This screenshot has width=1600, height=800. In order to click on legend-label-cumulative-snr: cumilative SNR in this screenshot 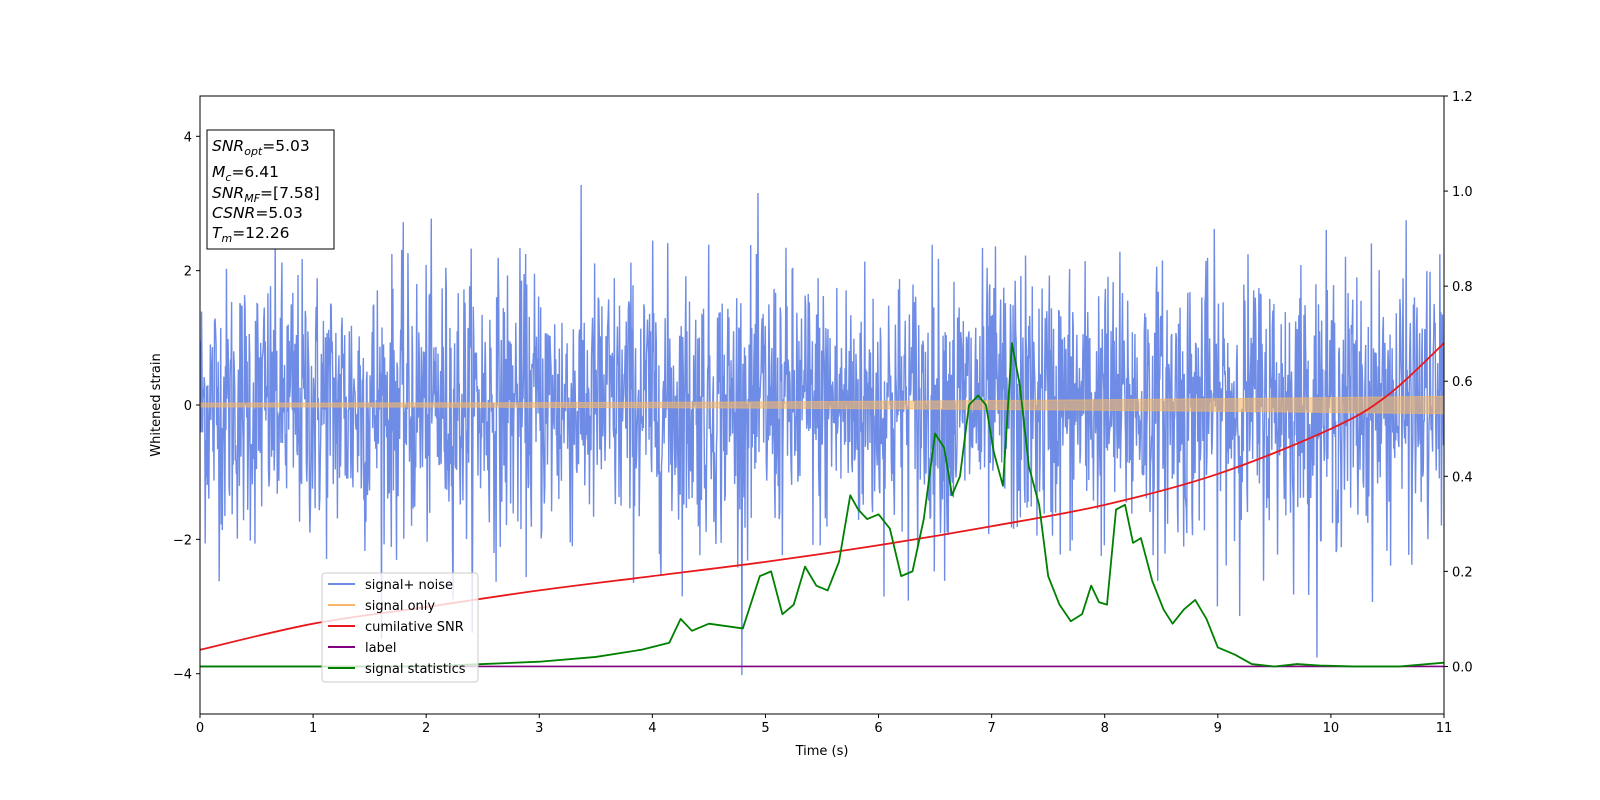, I will do `click(414, 627)`.